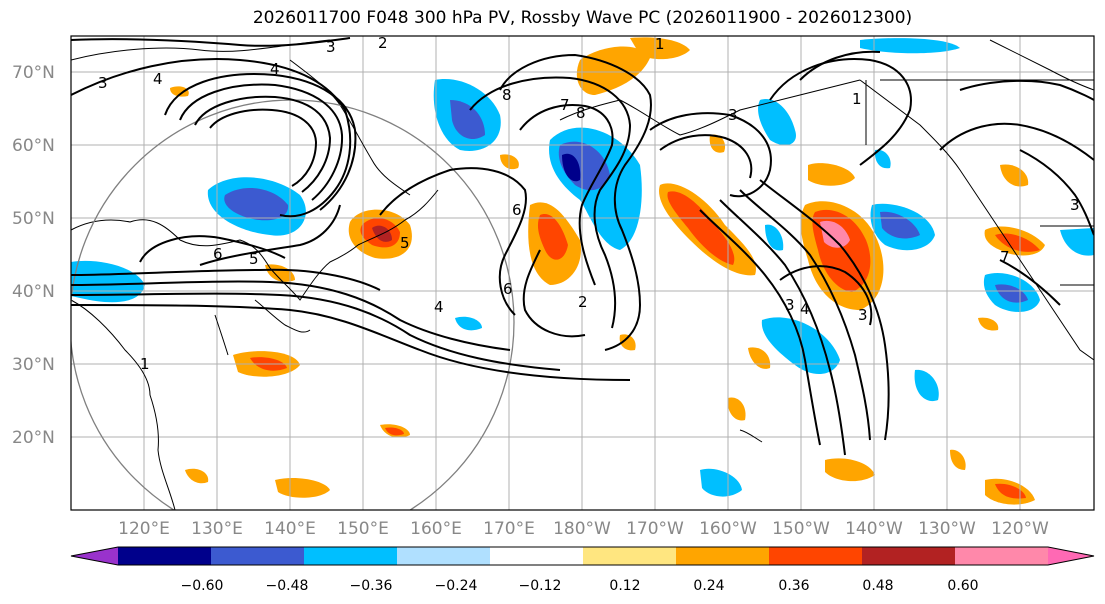 This screenshot has width=1105, height=604. What do you see at coordinates (728, 529) in the screenshot?
I see `lon-label: 160°W` at bounding box center [728, 529].